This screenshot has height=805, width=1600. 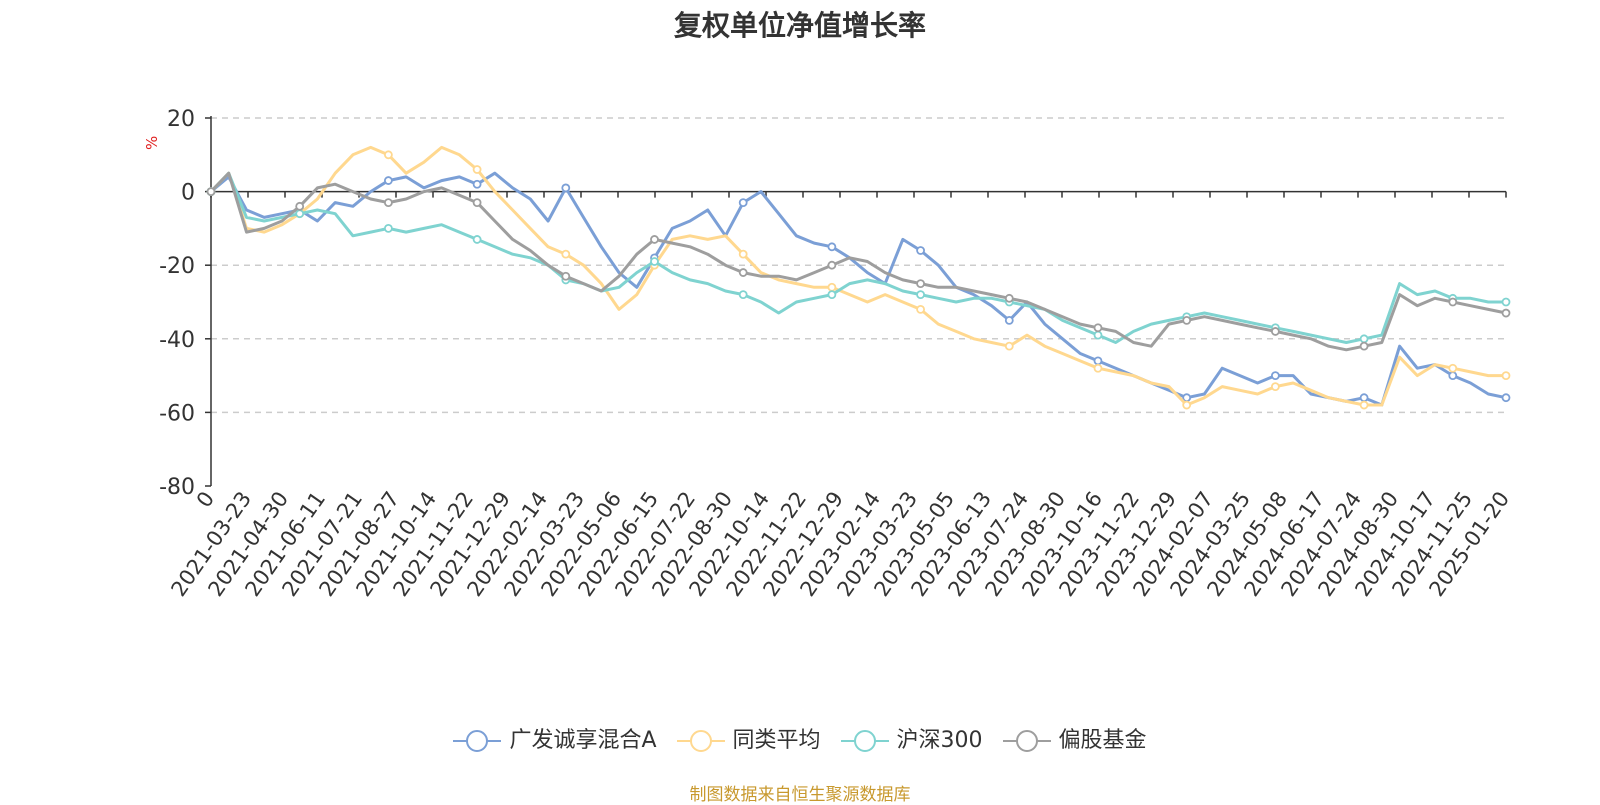 What do you see at coordinates (205, 499) in the screenshot?
I see `x-tick-label: 0` at bounding box center [205, 499].